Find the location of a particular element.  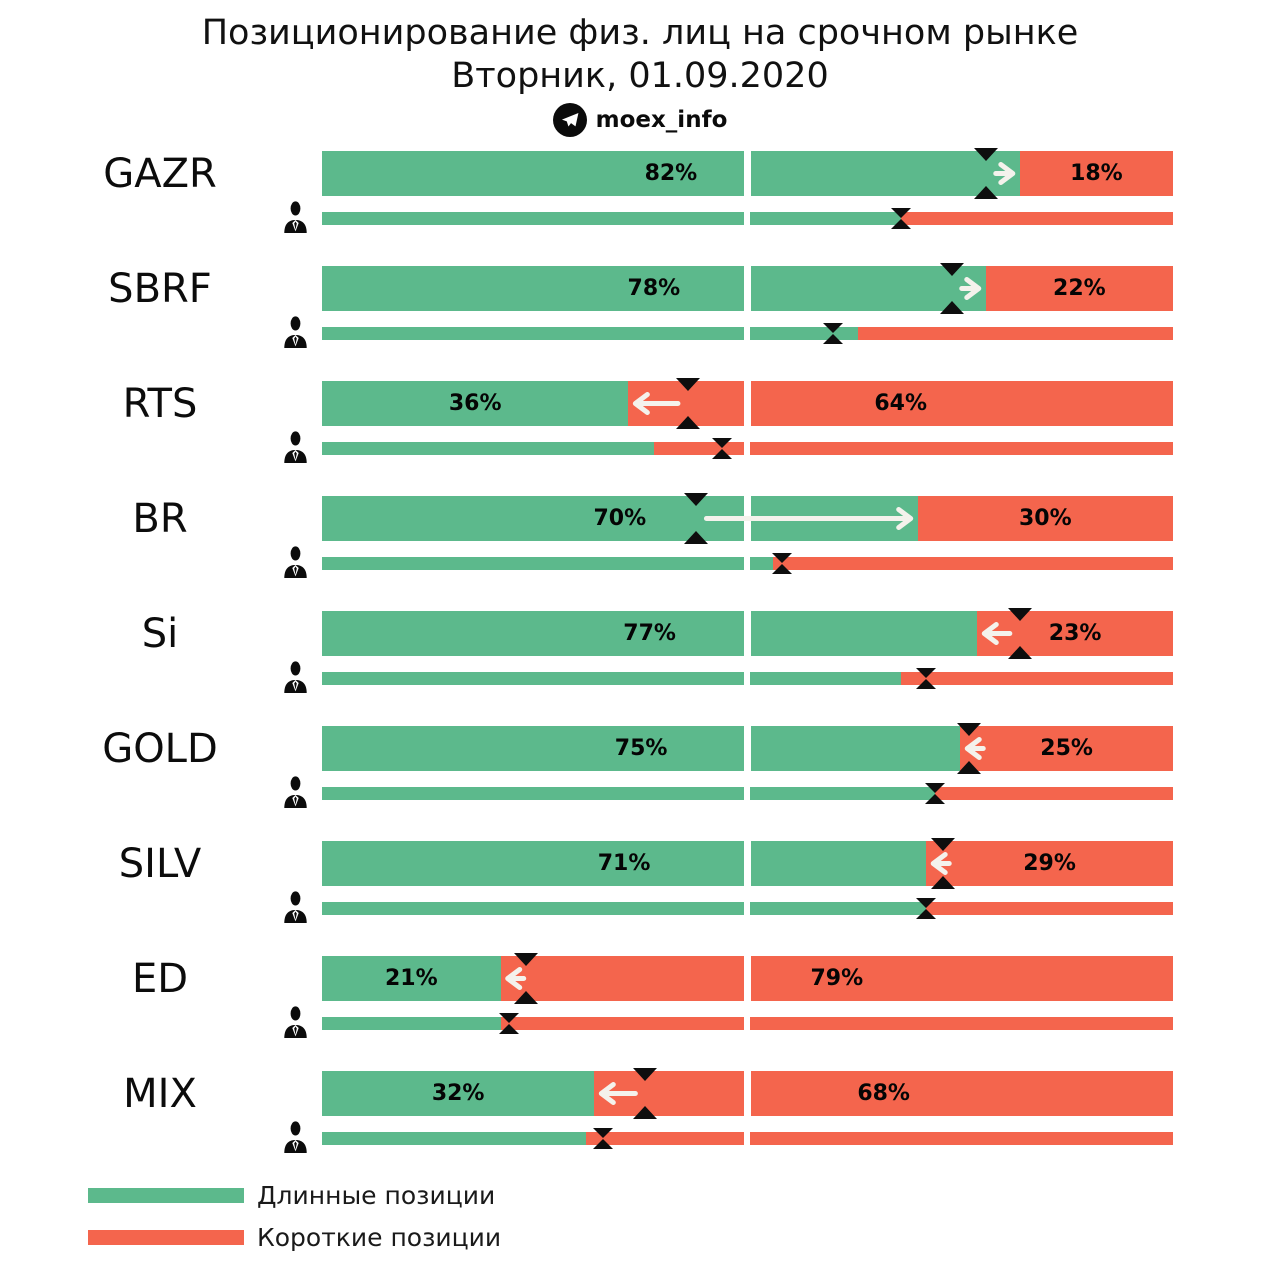

ticker-label: BR is located at coordinates (160, 519).